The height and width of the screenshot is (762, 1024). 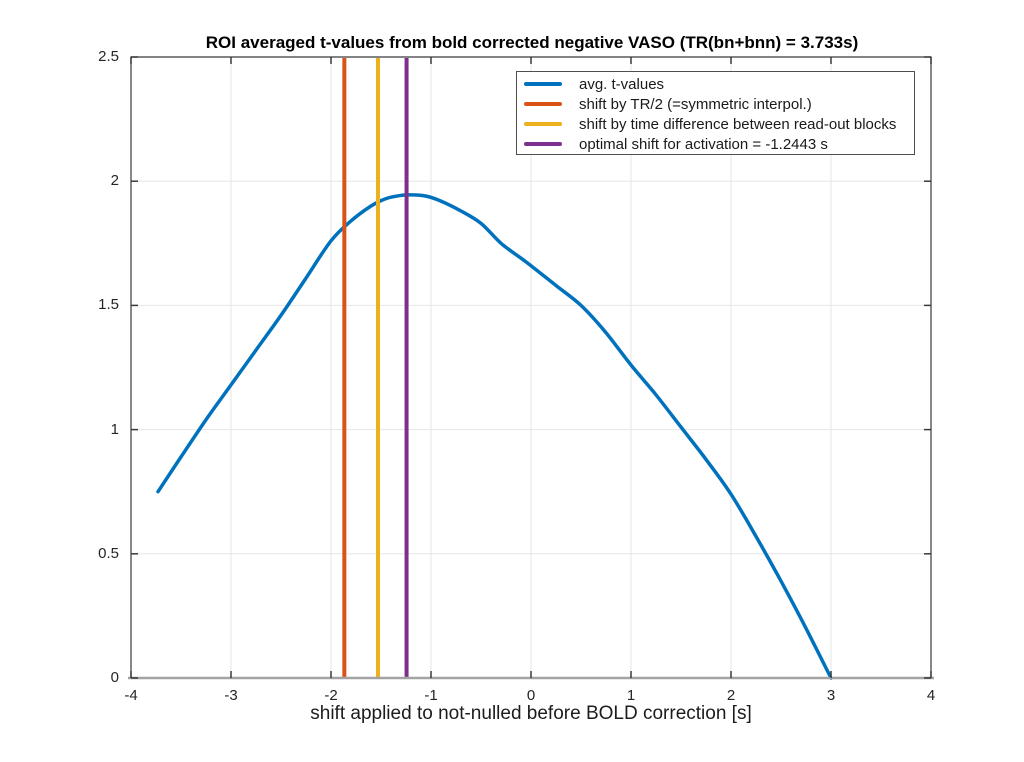 What do you see at coordinates (131, 695) in the screenshot?
I see `x-tick-label: -4` at bounding box center [131, 695].